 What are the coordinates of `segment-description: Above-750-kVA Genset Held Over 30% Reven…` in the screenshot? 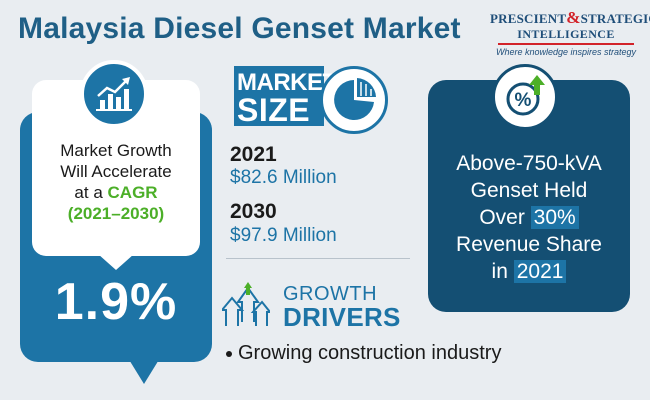 It's located at (529, 217).